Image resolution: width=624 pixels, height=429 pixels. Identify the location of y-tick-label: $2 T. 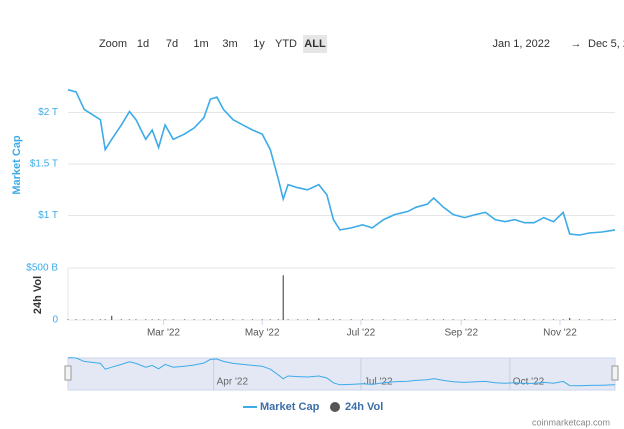
(48, 112).